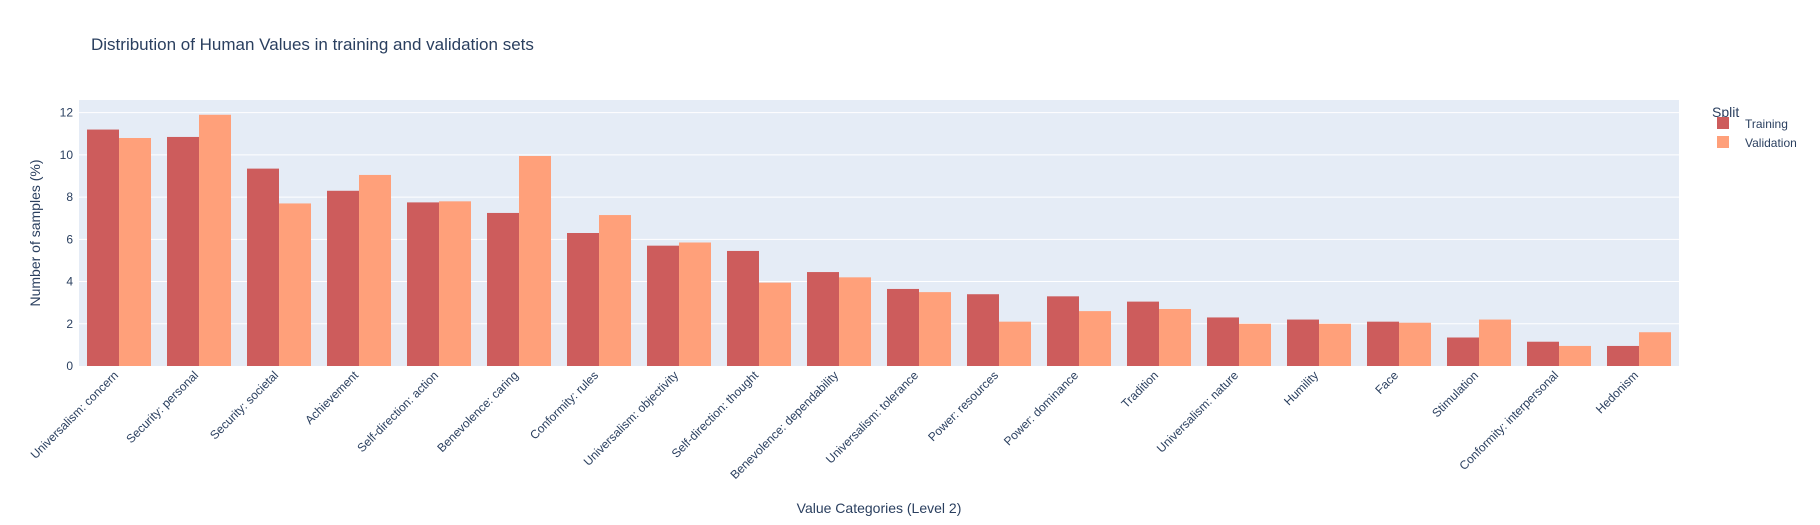 Image resolution: width=1820 pixels, height=525 pixels. Describe the element at coordinates (69, 282) in the screenshot. I see `y-tick-label: 4` at that location.